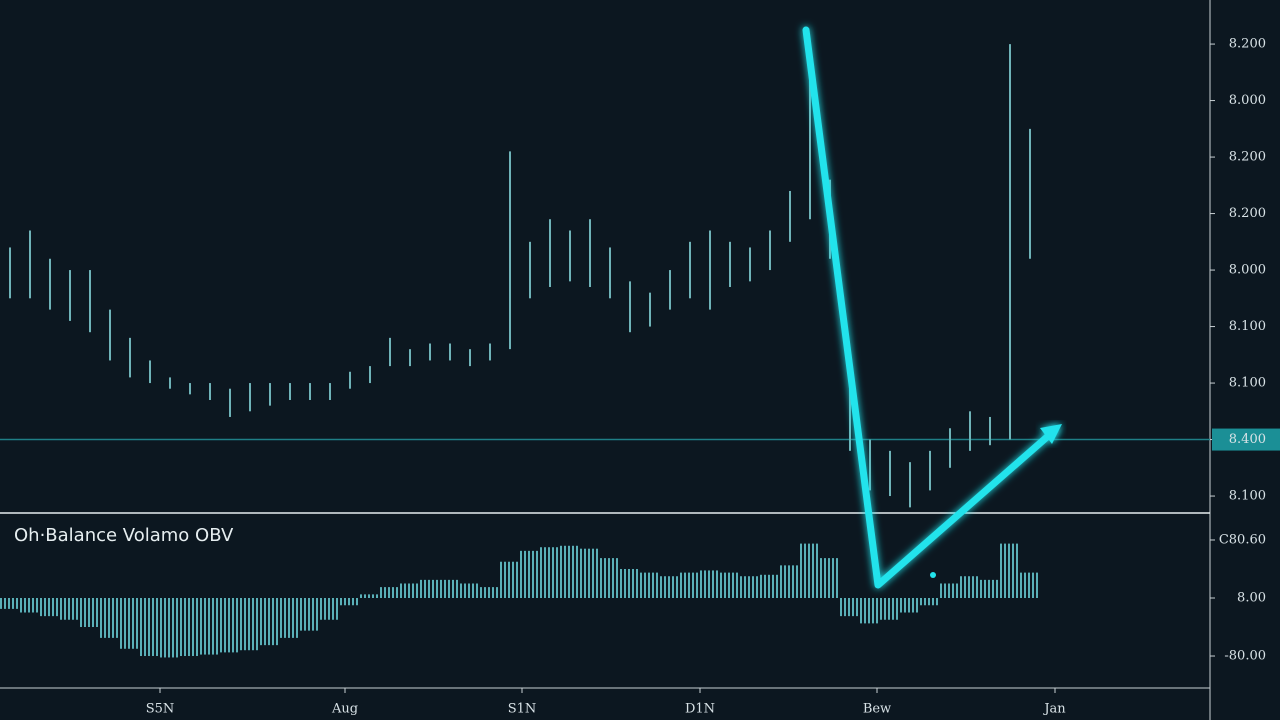 Image resolution: width=1280 pixels, height=720 pixels. Describe the element at coordinates (1251, 597) in the screenshot. I see `y-tick-label: 8.00` at that location.